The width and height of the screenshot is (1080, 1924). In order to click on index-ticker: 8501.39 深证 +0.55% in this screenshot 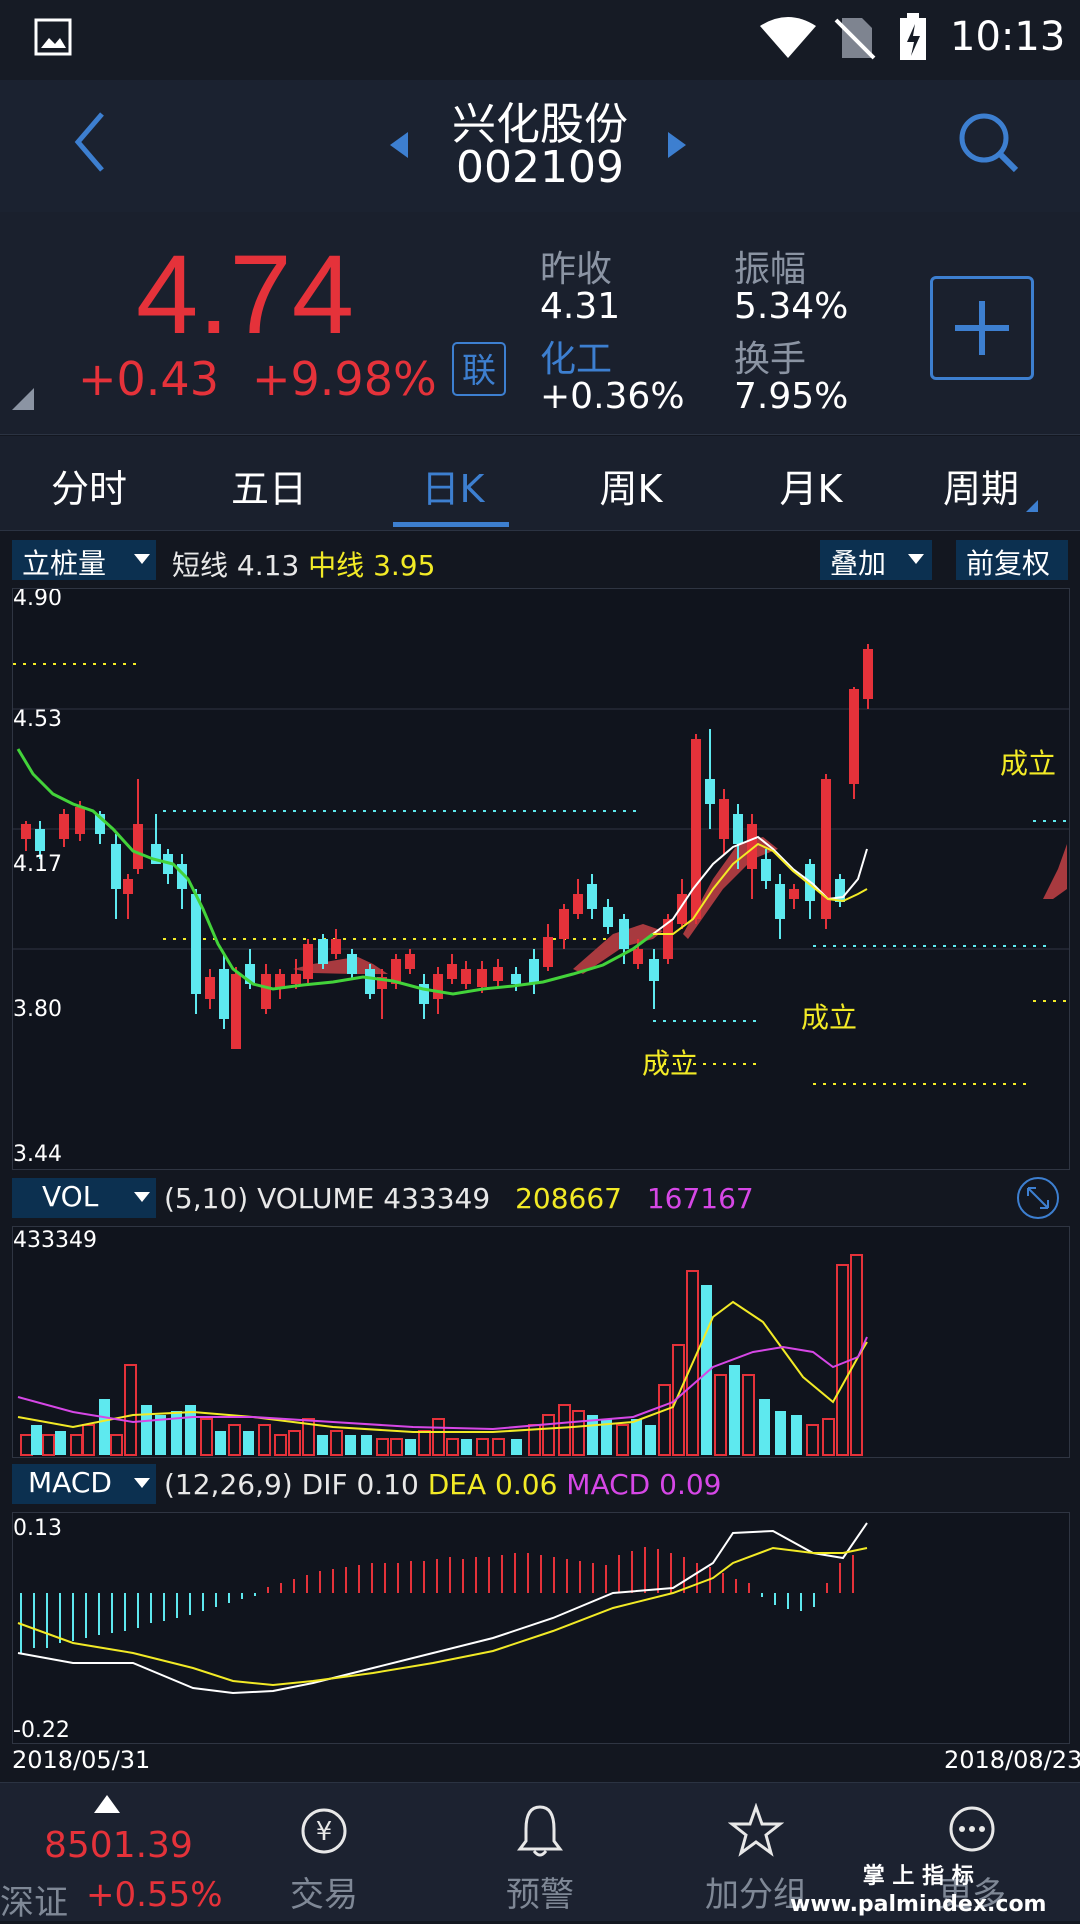, I will do `click(111, 1853)`.